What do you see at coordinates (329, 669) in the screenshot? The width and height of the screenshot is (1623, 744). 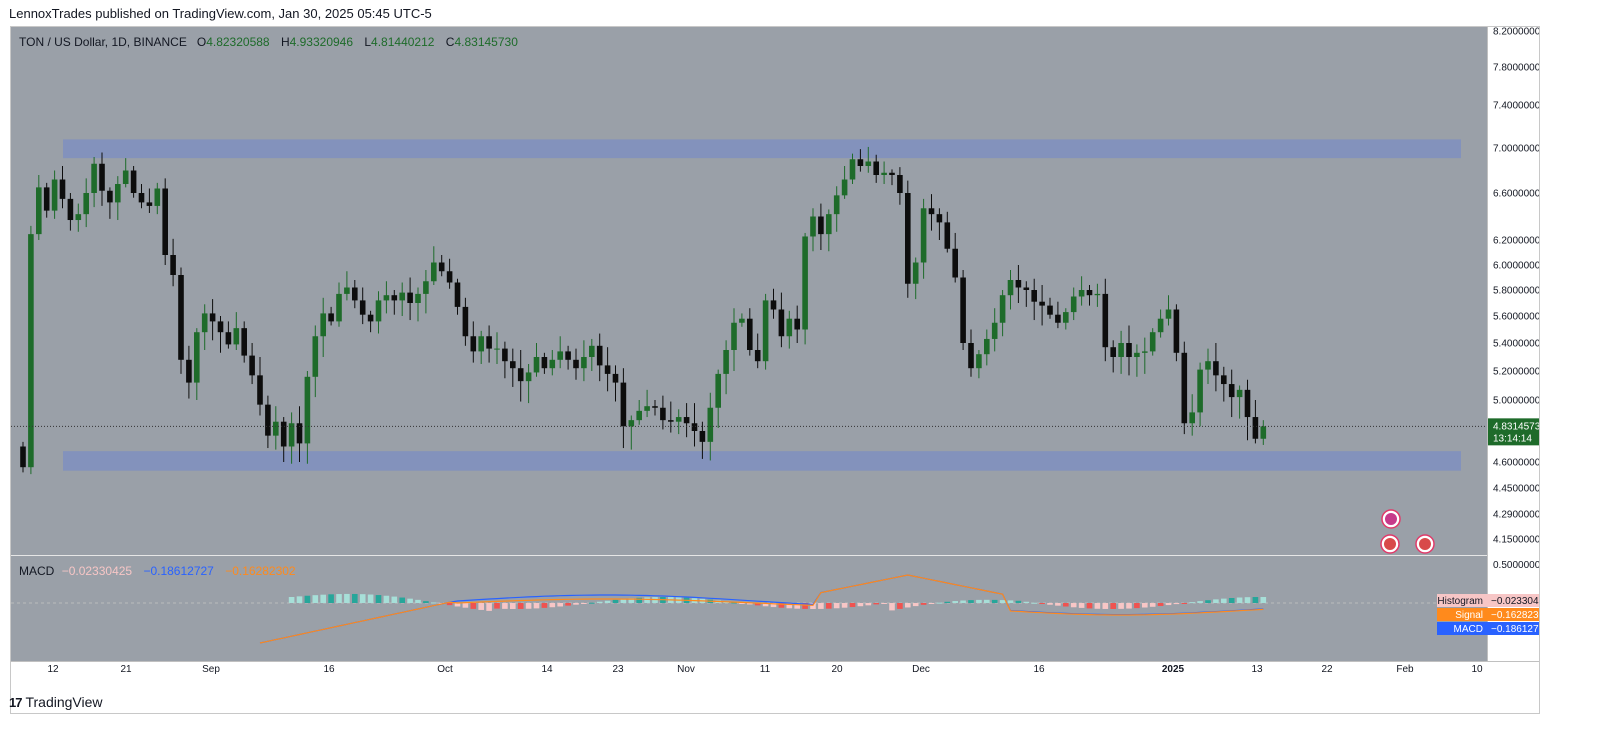 I see `date-tick-label: 16` at bounding box center [329, 669].